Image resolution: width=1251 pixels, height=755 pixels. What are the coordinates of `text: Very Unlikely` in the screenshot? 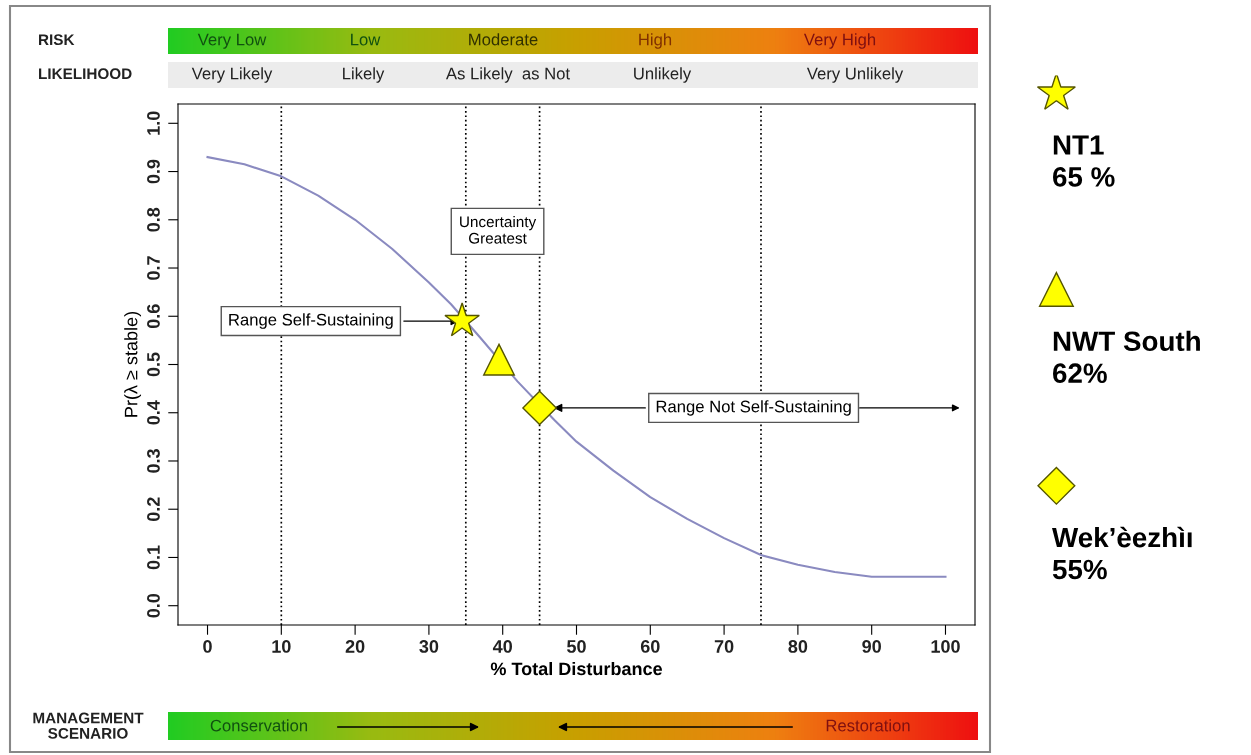 It's located at (855, 75).